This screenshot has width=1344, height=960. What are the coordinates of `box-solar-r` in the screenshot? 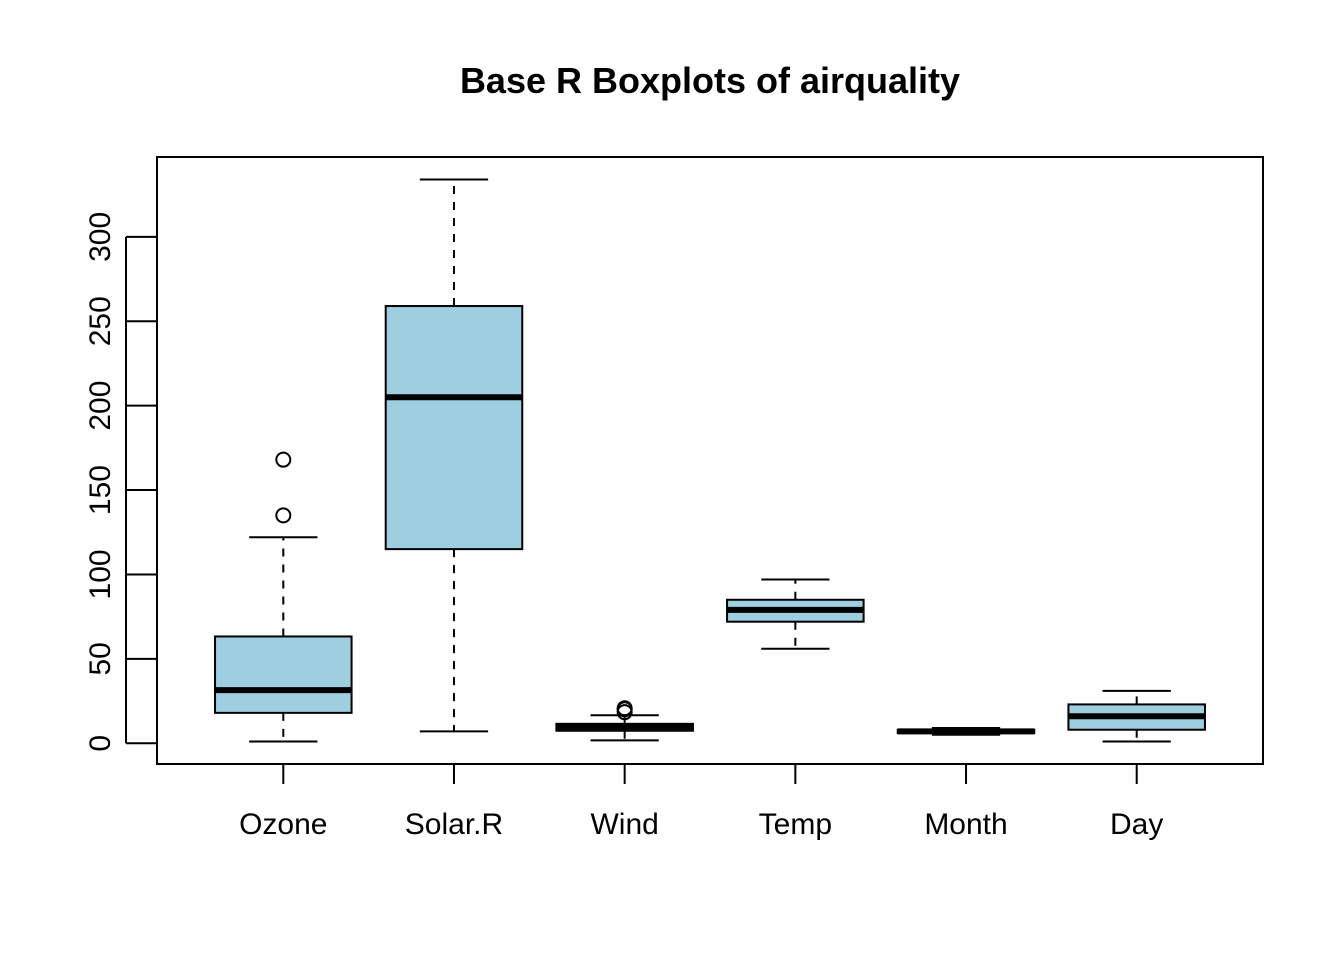 It's located at (454, 455).